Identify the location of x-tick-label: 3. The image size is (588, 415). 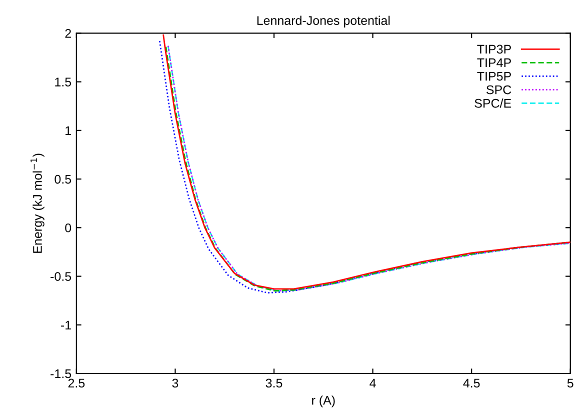
(175, 383).